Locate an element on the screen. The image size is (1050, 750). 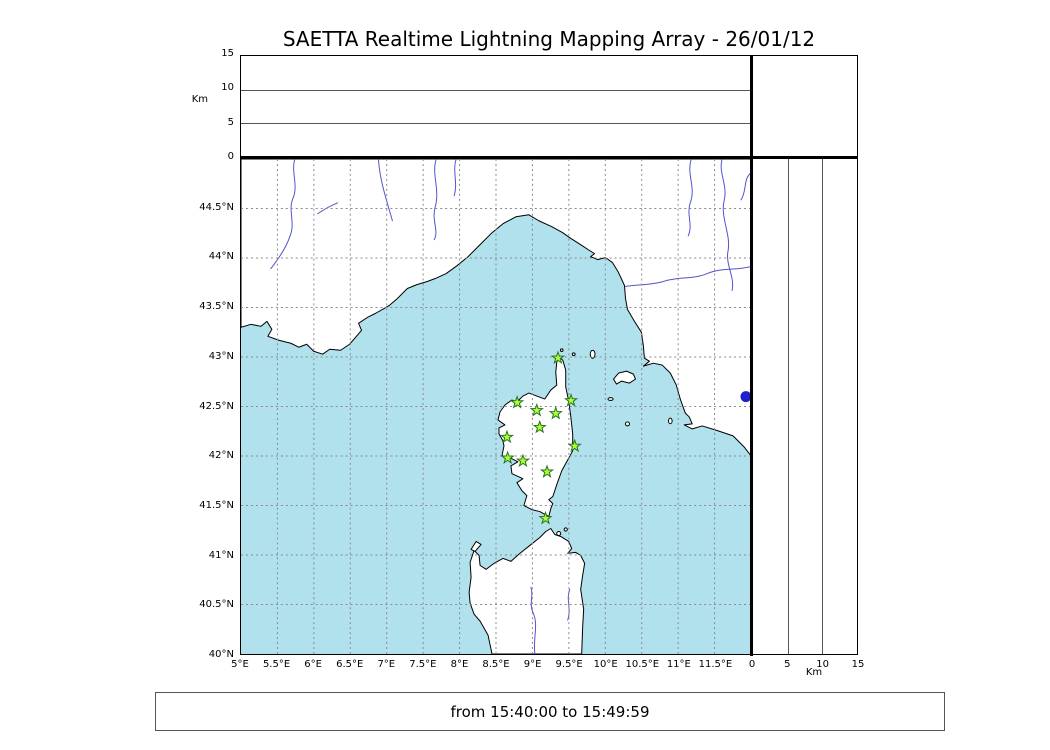
island-elba is located at coordinates (624, 377).